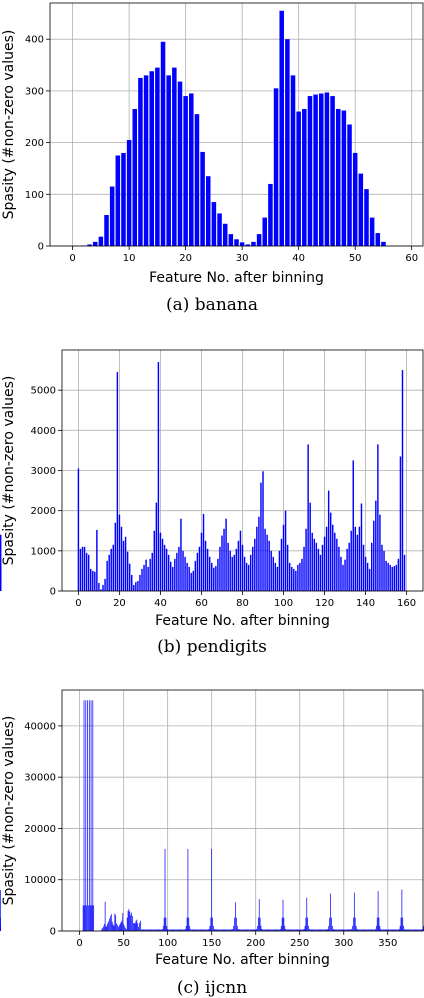 The width and height of the screenshot is (424, 998). Describe the element at coordinates (299, 943) in the screenshot. I see `x-tick-label: 250` at that location.